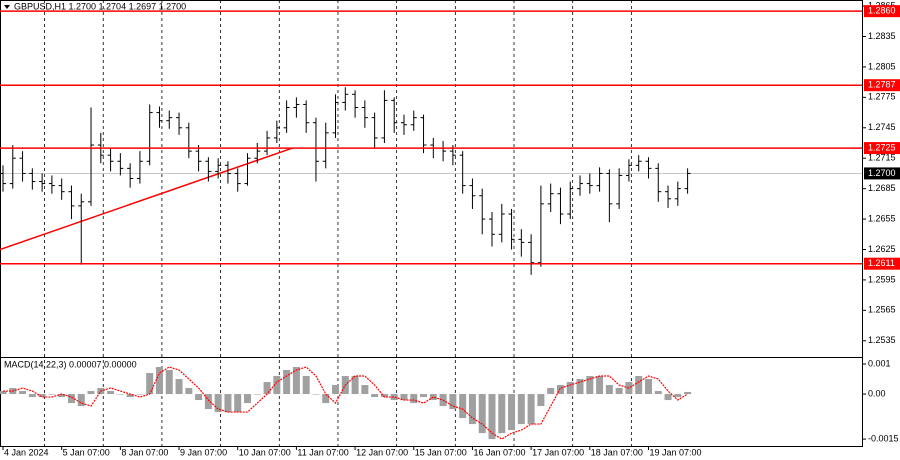  Describe the element at coordinates (558, 452) in the screenshot. I see `x-tick-label: 17 Jan 07:00` at that location.